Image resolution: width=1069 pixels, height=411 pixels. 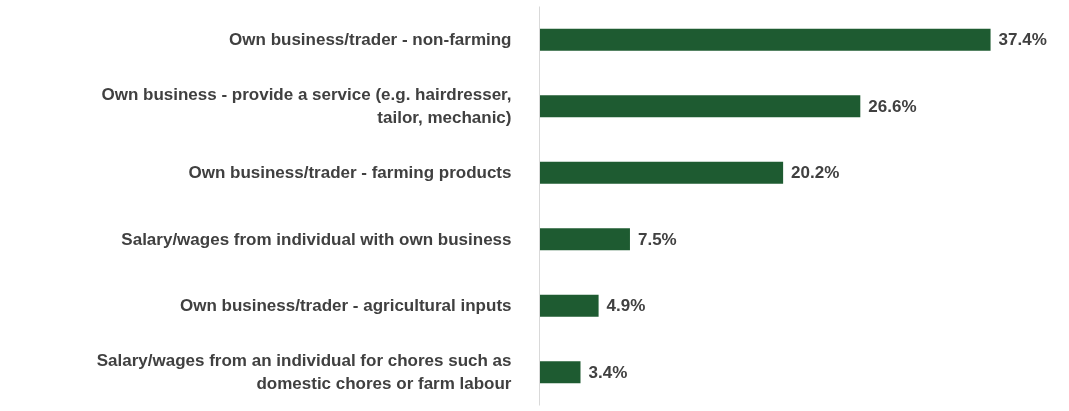 I want to click on data-label: 37.4%, so click(x=1022, y=40).